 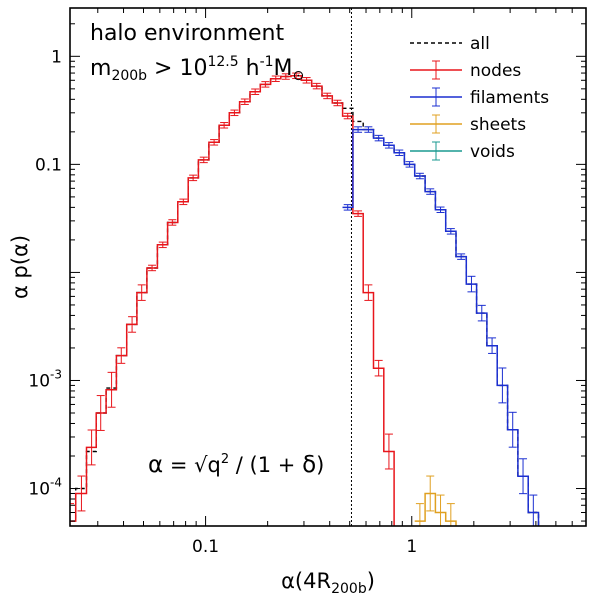 I want to click on legend-item-filaments: filaments, so click(x=479, y=97).